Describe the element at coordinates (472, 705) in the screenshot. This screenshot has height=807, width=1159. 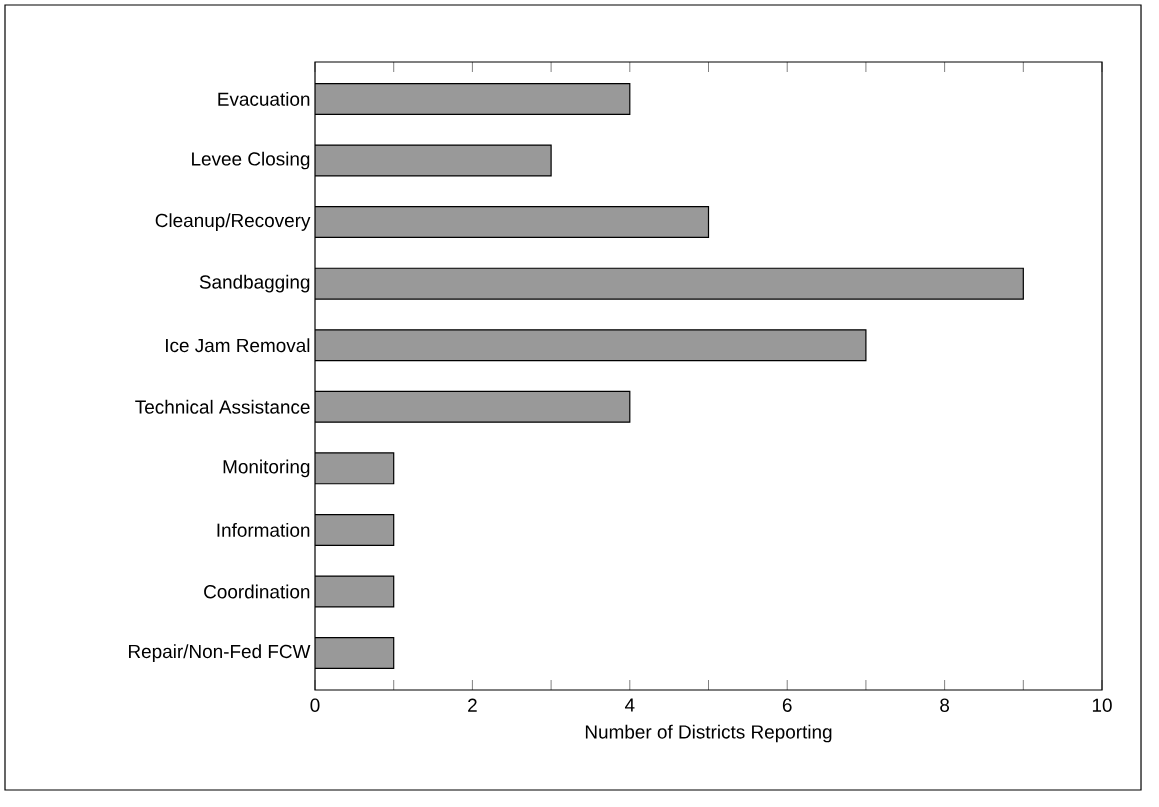
I see `x-tick-label: 2` at that location.